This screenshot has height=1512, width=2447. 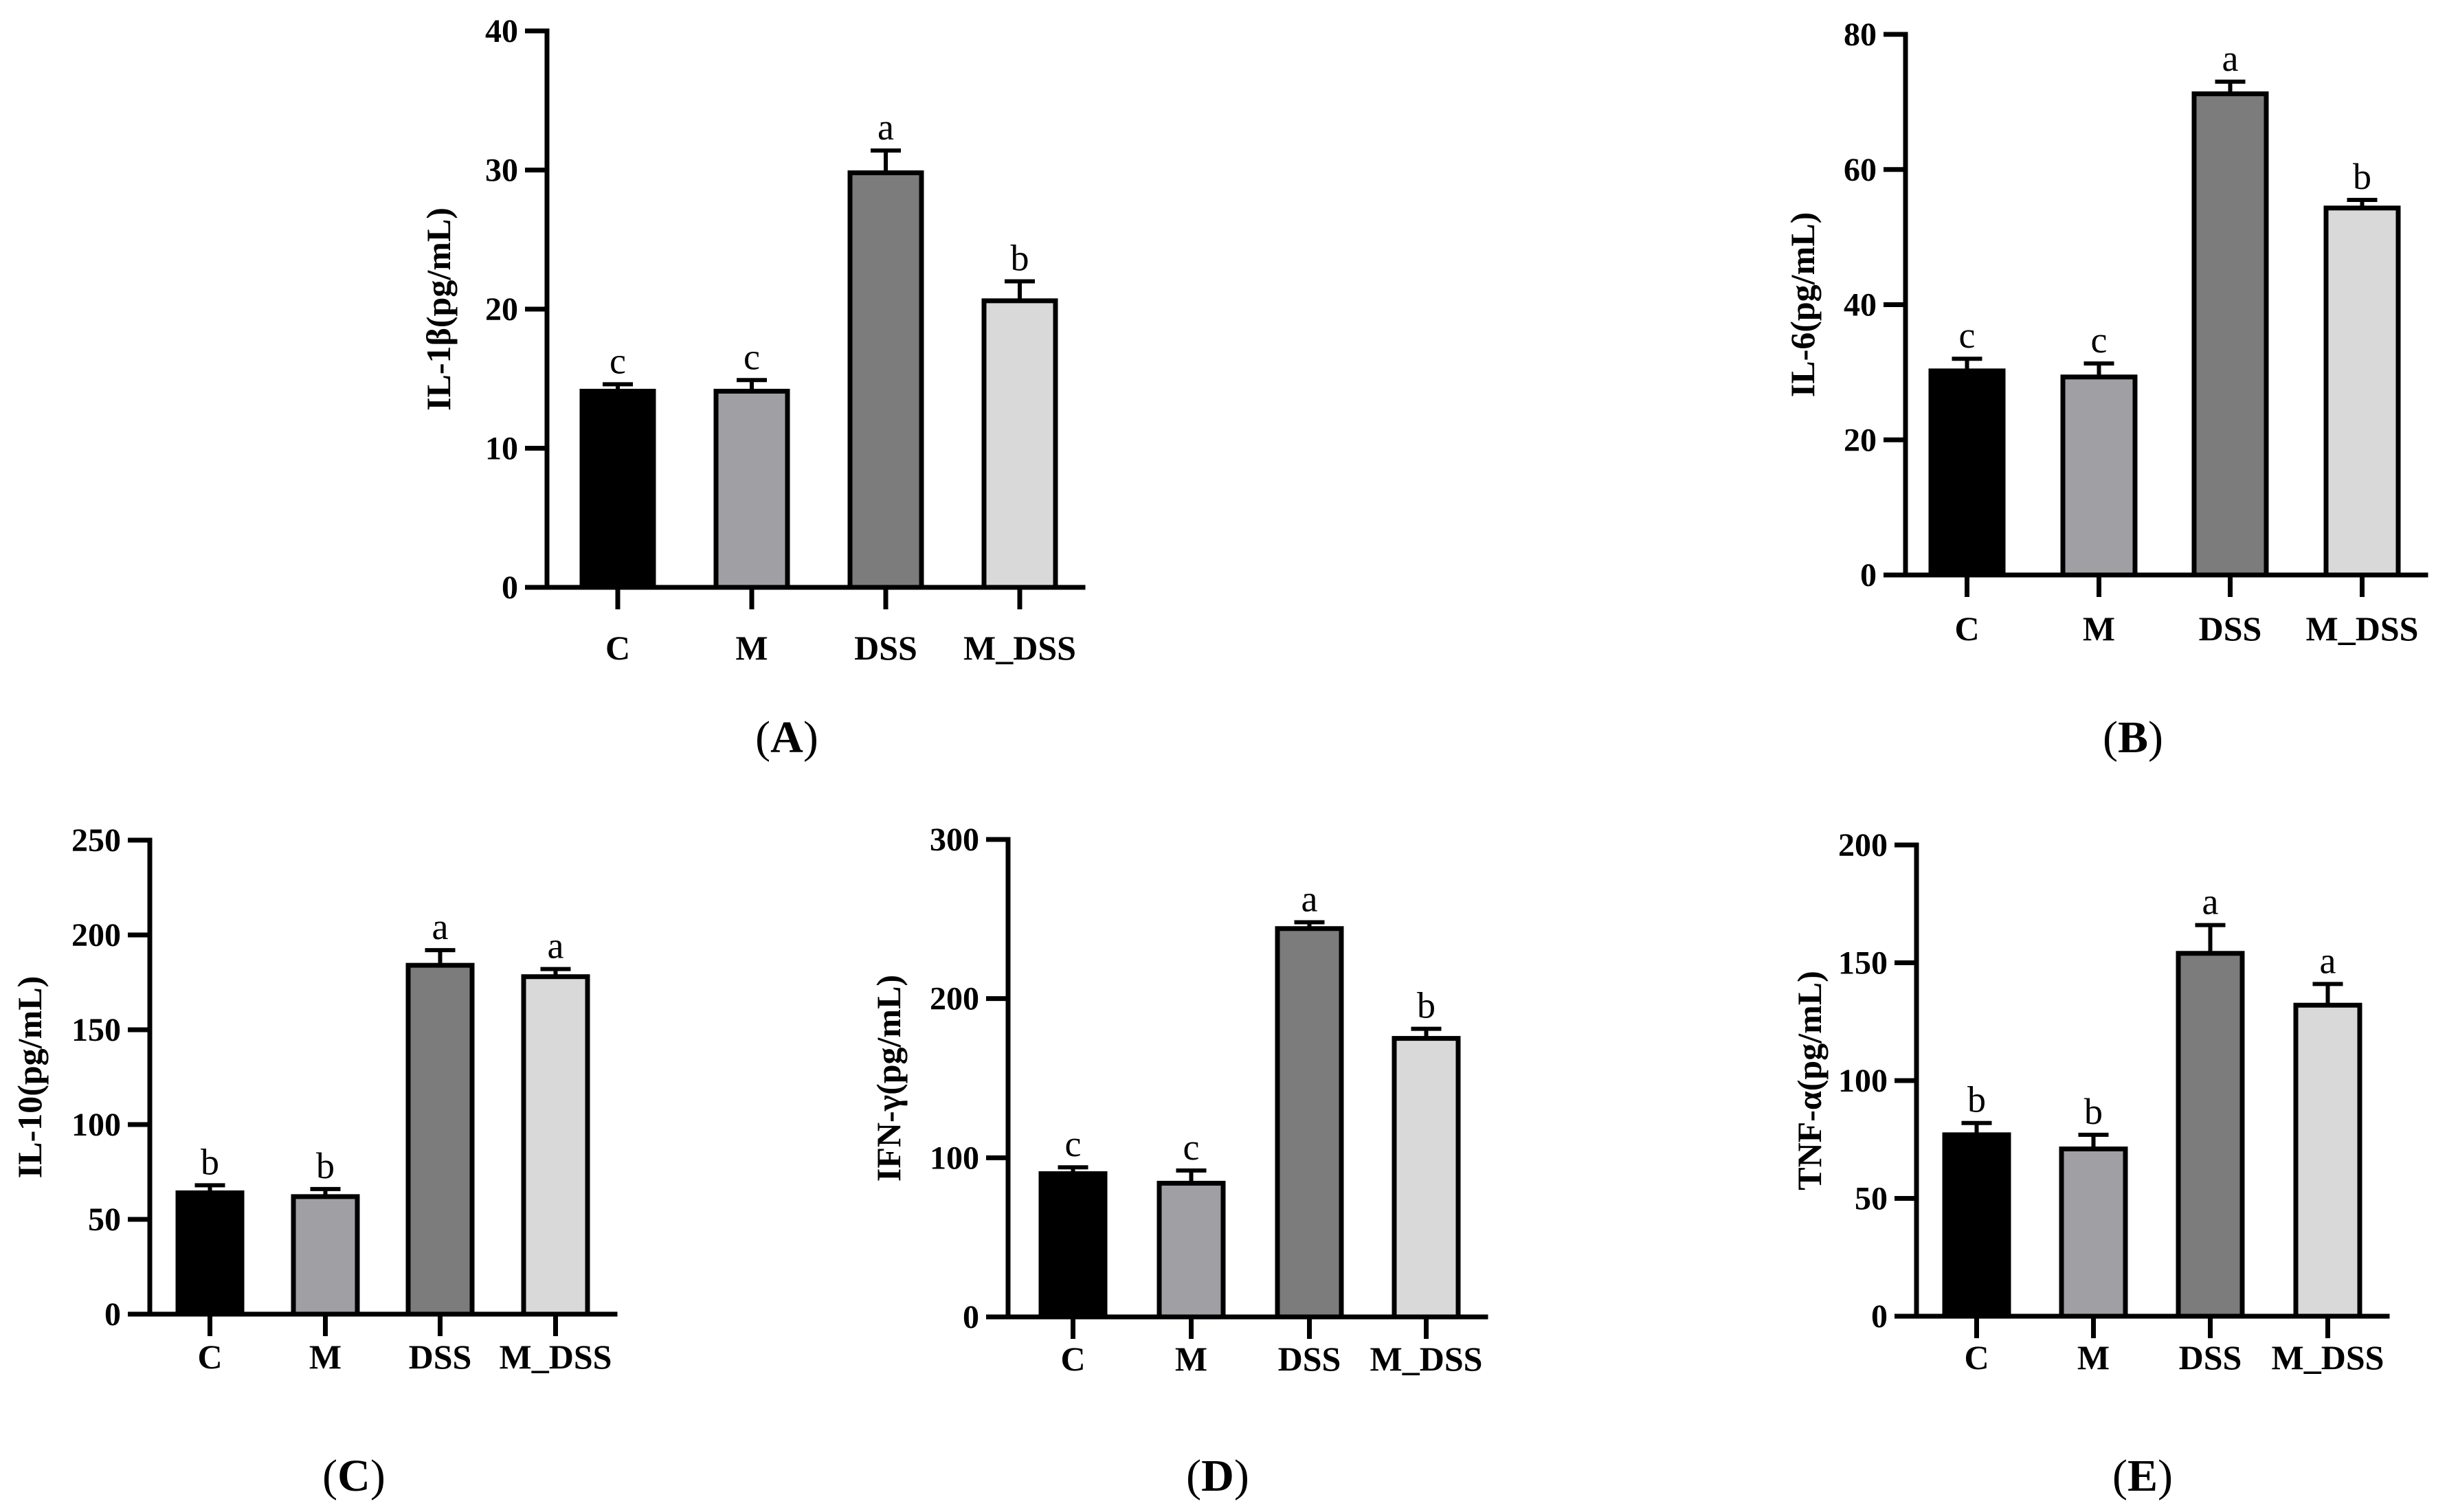 I want to click on y-tick-label: 80, so click(x=1861, y=34).